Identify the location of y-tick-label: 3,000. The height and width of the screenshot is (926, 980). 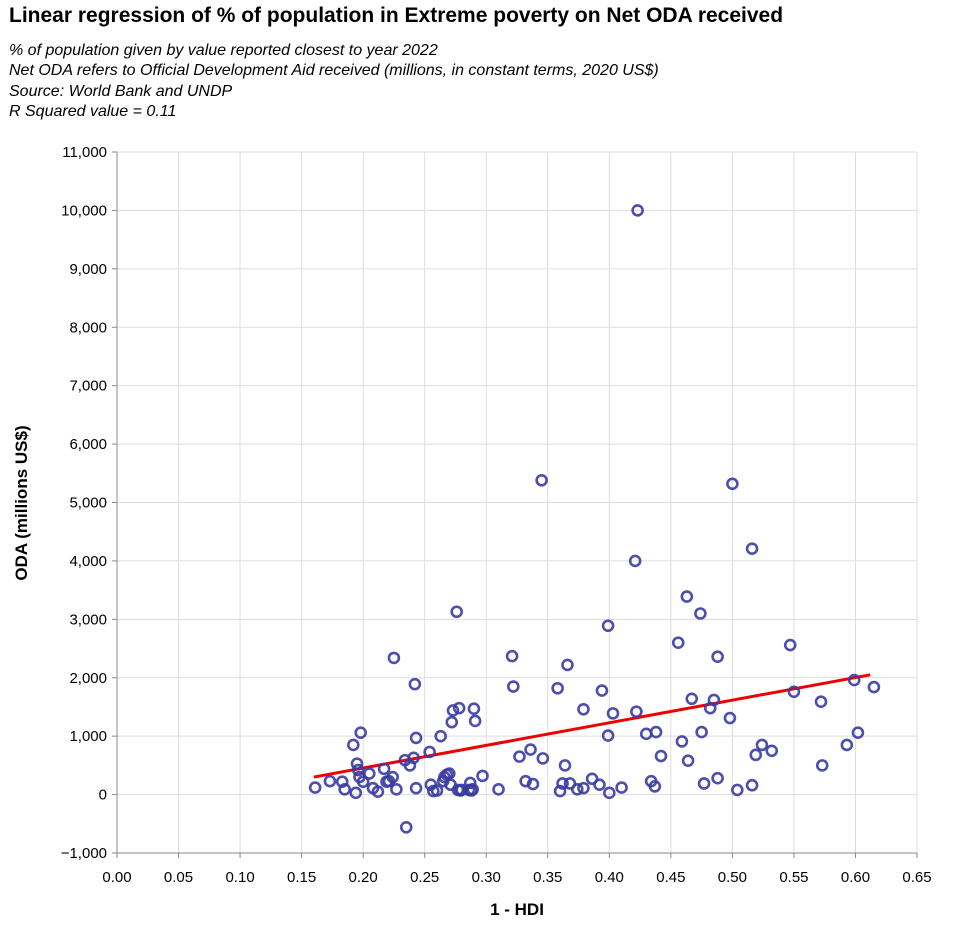
(88, 619).